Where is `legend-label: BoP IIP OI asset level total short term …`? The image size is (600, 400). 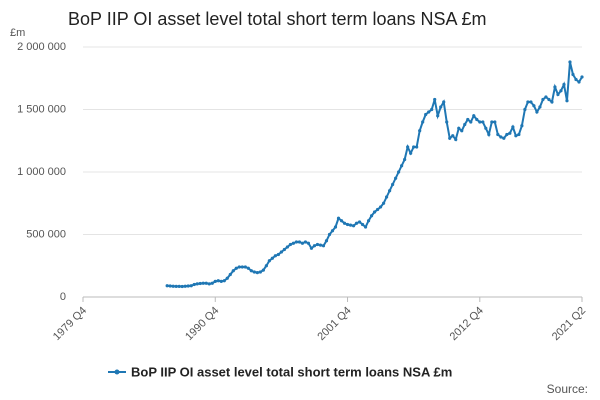
legend-label: BoP IIP OI asset level total short term … is located at coordinates (291, 371).